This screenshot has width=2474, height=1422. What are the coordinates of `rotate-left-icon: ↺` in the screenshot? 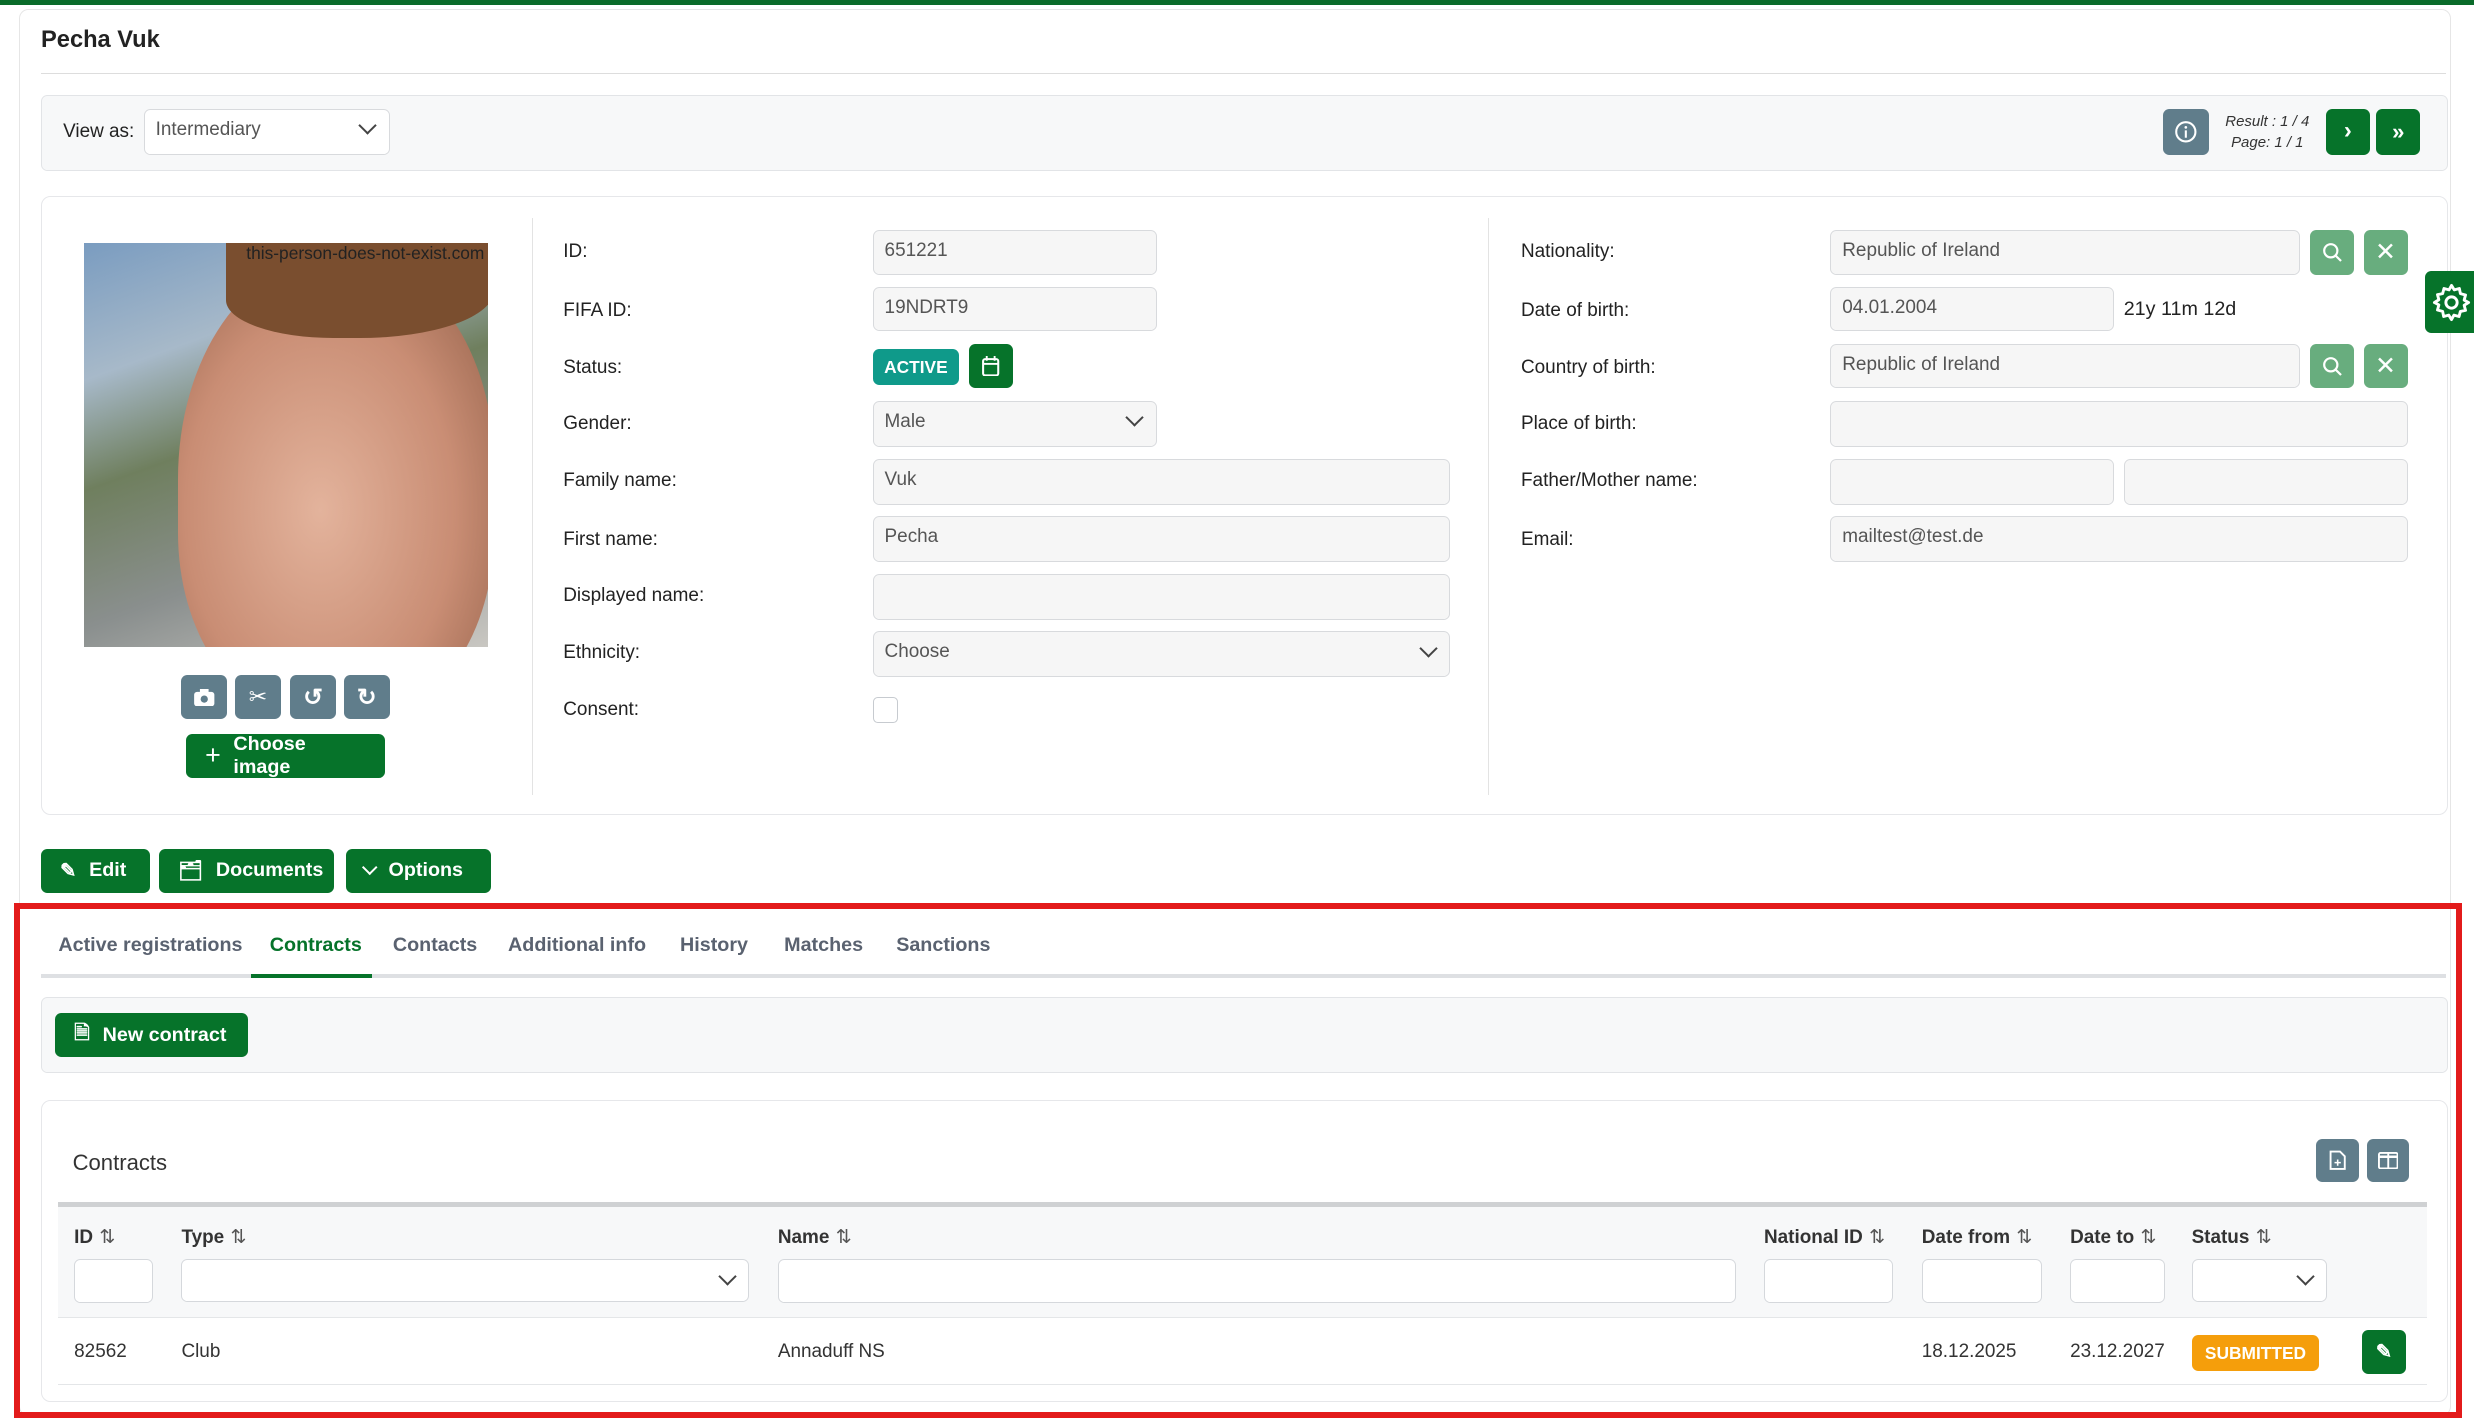 It's located at (313, 697).